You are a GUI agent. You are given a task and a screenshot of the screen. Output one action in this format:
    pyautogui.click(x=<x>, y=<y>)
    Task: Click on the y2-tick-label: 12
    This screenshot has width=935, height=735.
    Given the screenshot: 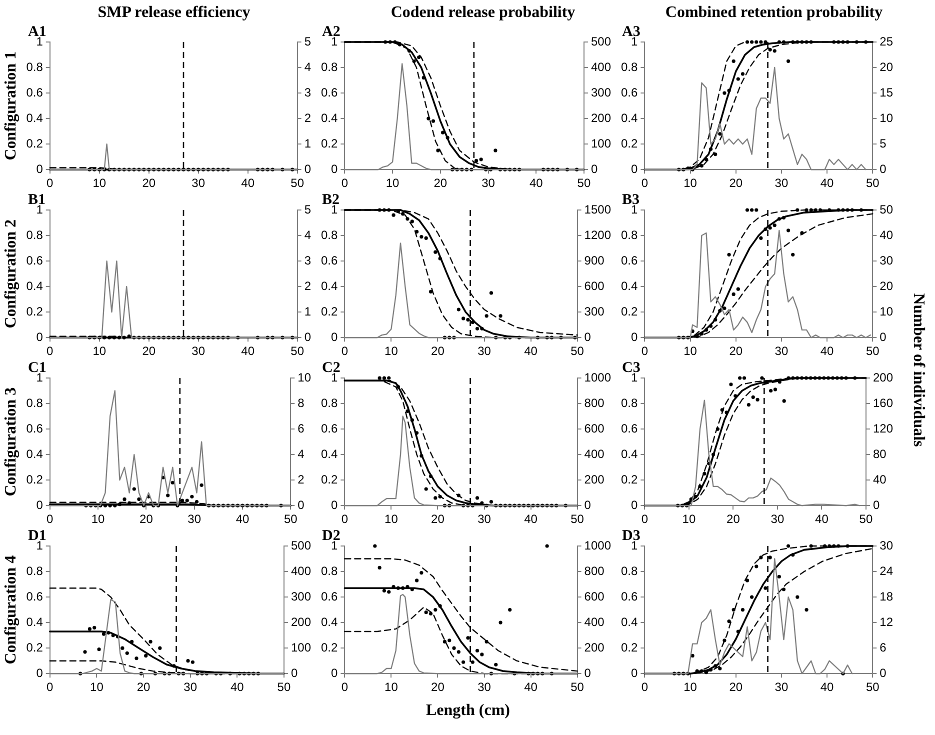 What is the action you would take?
    pyautogui.click(x=887, y=621)
    